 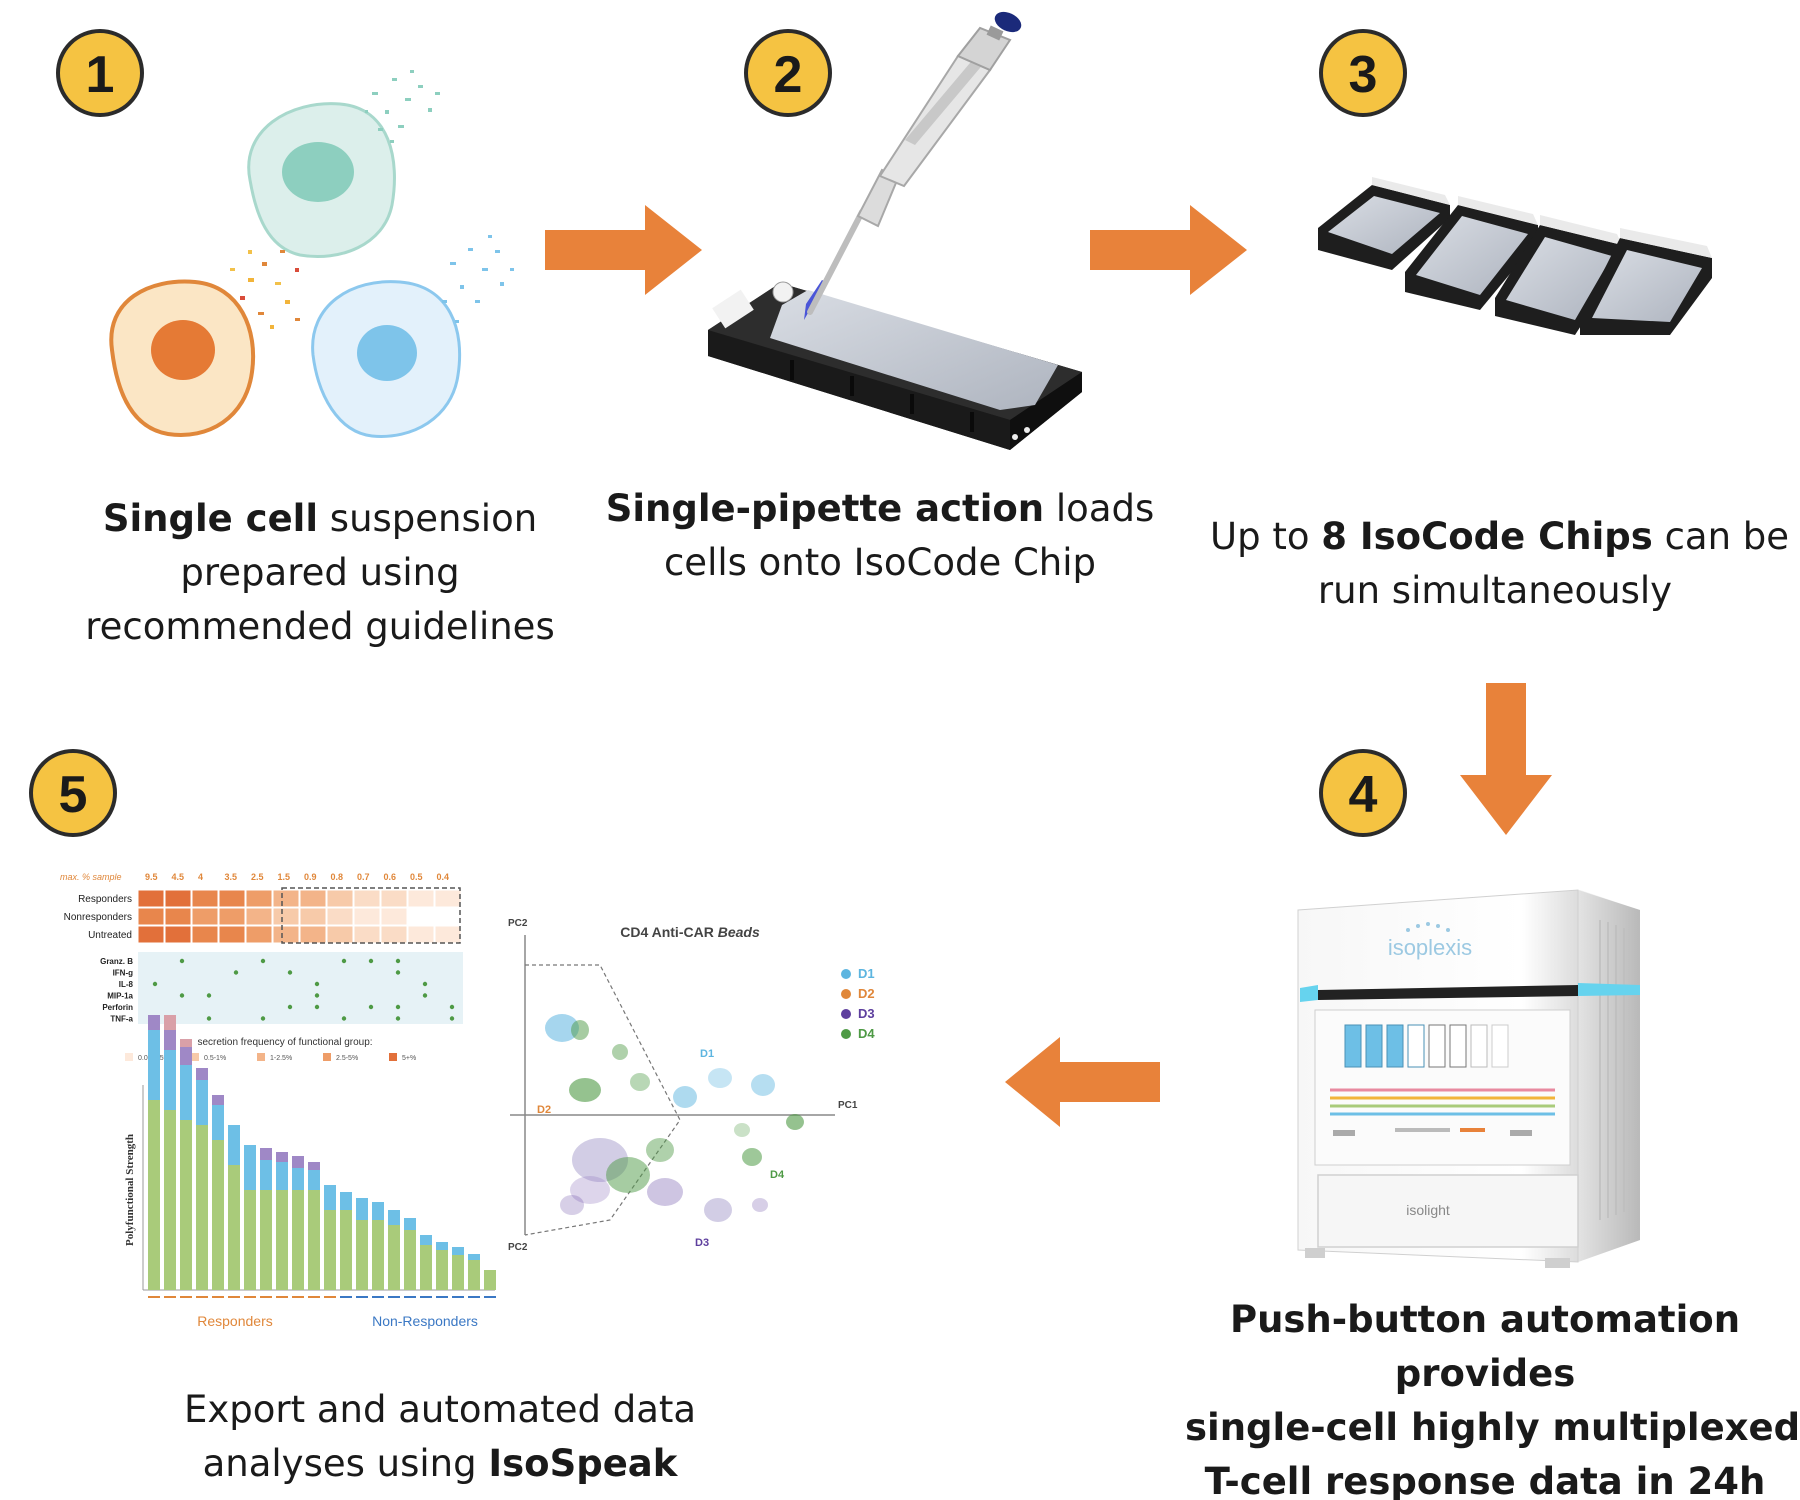 What do you see at coordinates (390, 877) in the screenshot?
I see `heatmap-header-value: 0.6` at bounding box center [390, 877].